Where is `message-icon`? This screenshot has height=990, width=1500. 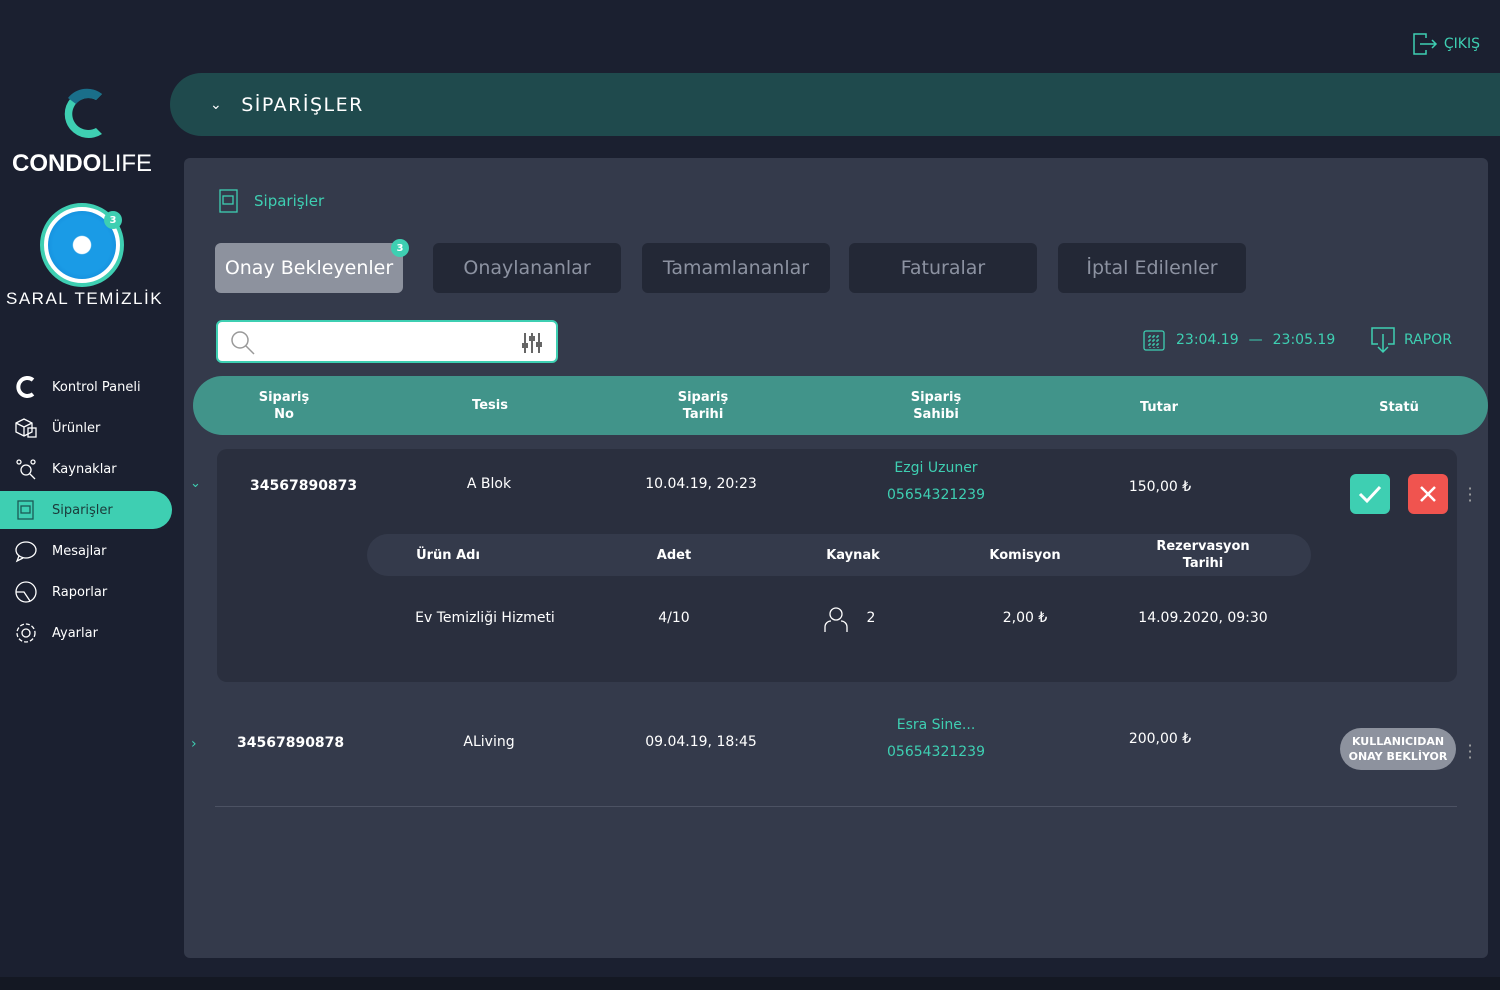
message-icon is located at coordinates (26, 552).